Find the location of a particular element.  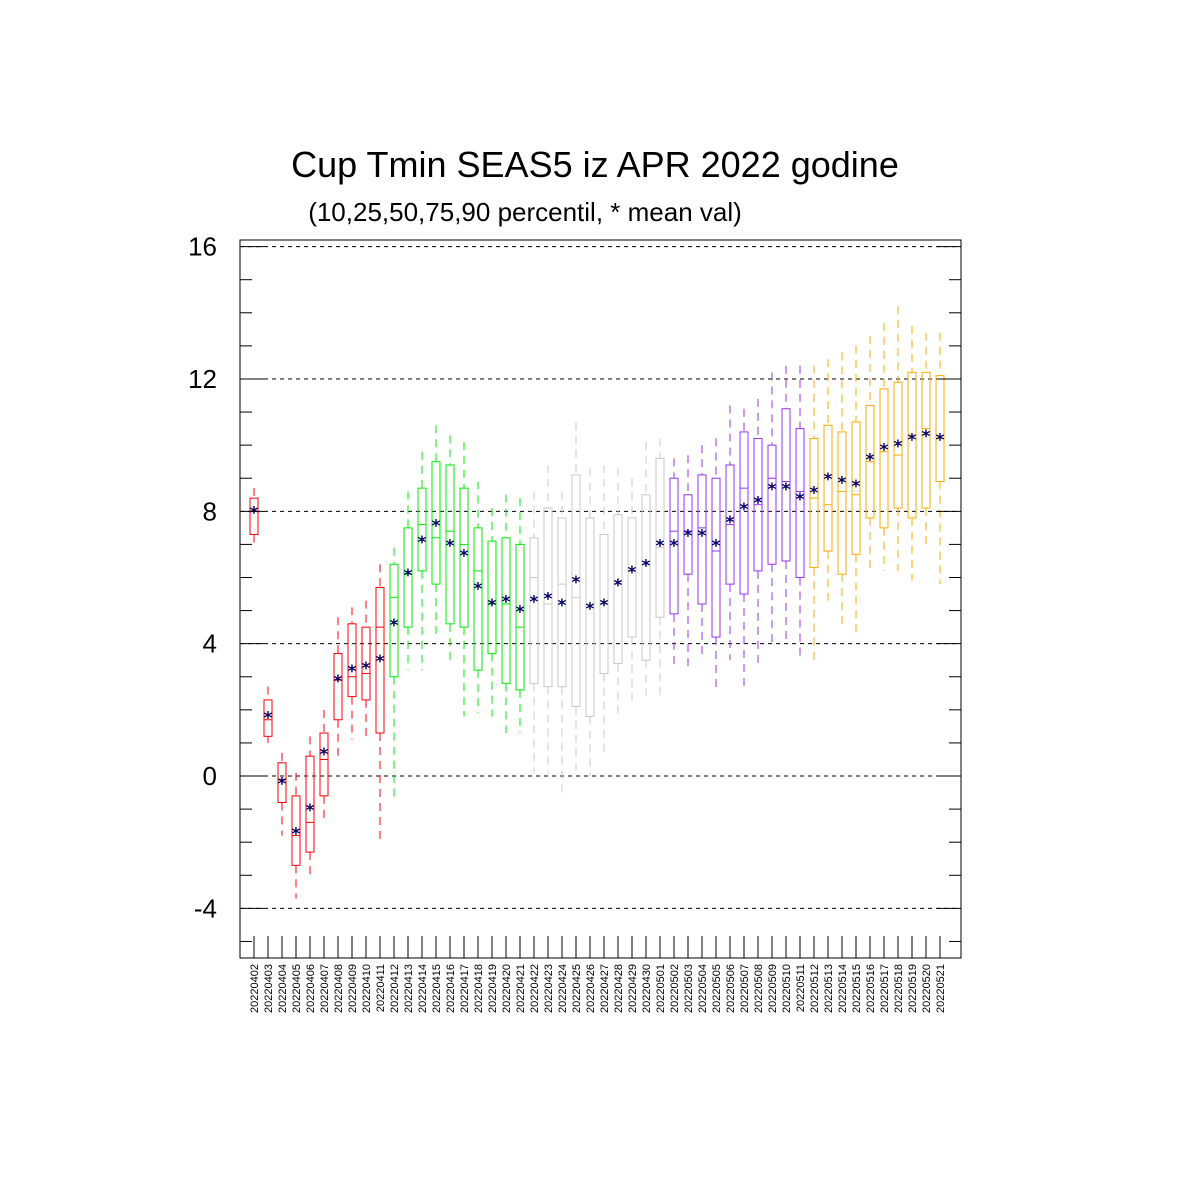

mean-marker-20220409: * is located at coordinates (352, 672).